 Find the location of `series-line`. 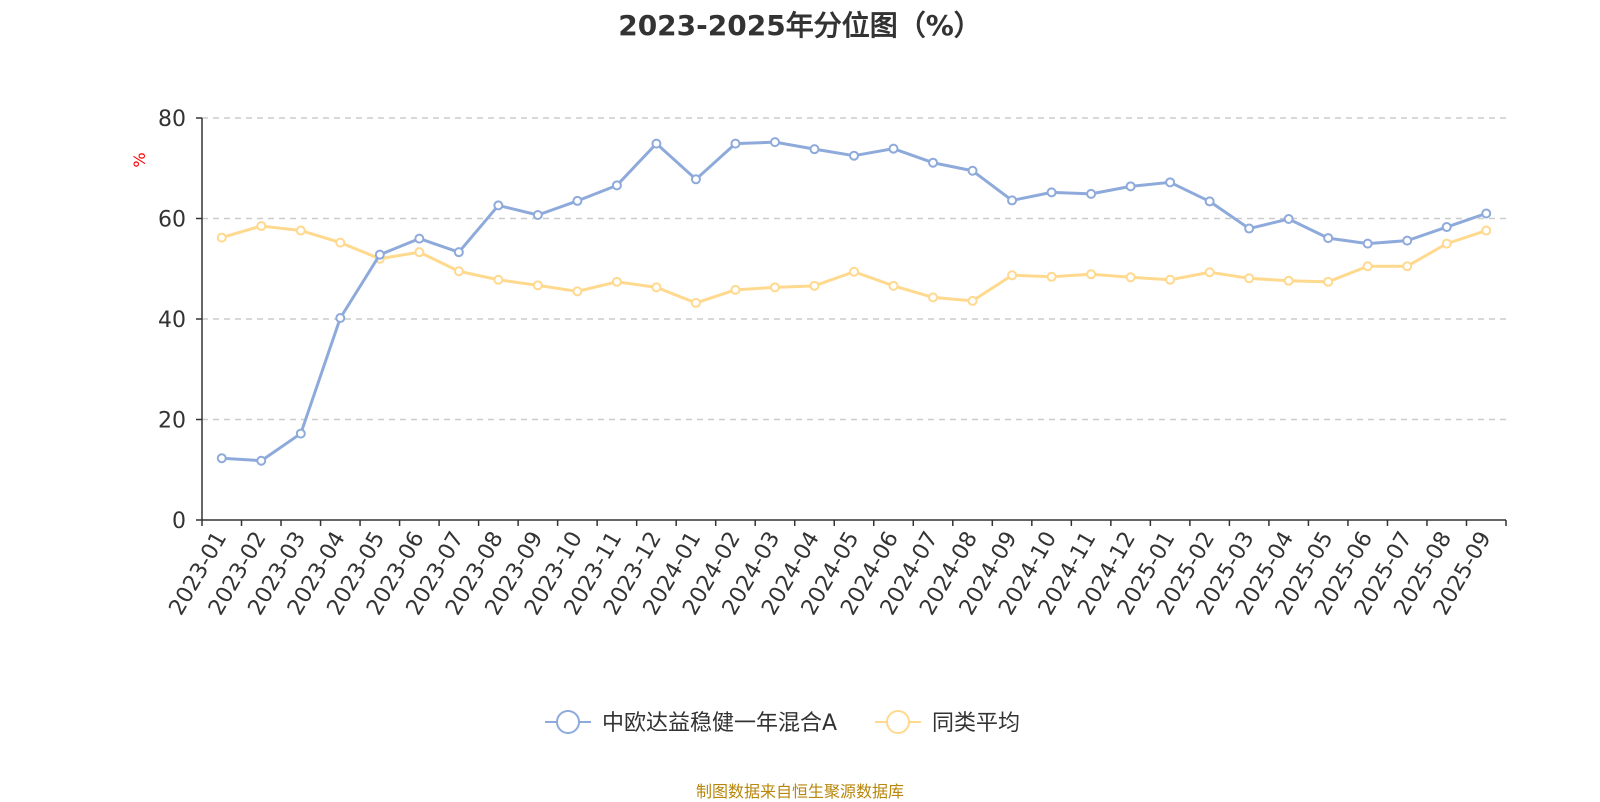

series-line is located at coordinates (854, 264).